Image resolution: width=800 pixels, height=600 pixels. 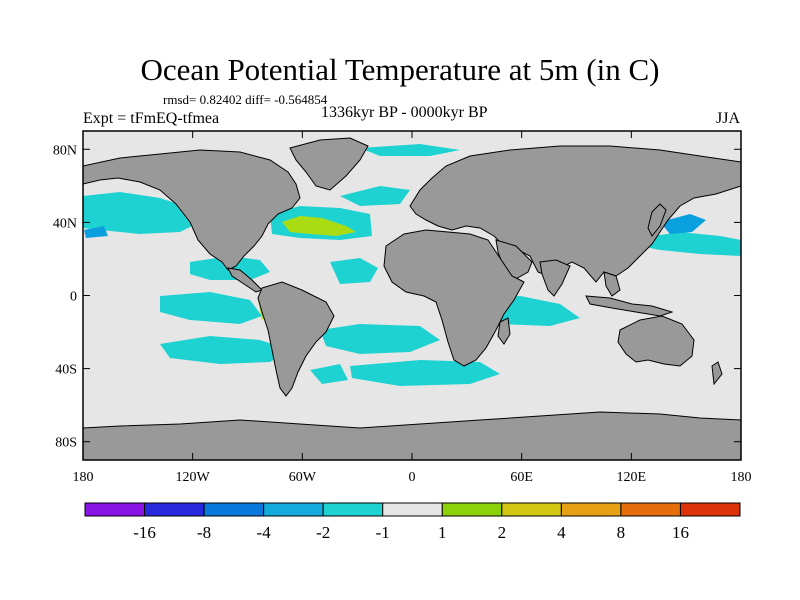 I want to click on land-north-america, so click(x=192, y=210).